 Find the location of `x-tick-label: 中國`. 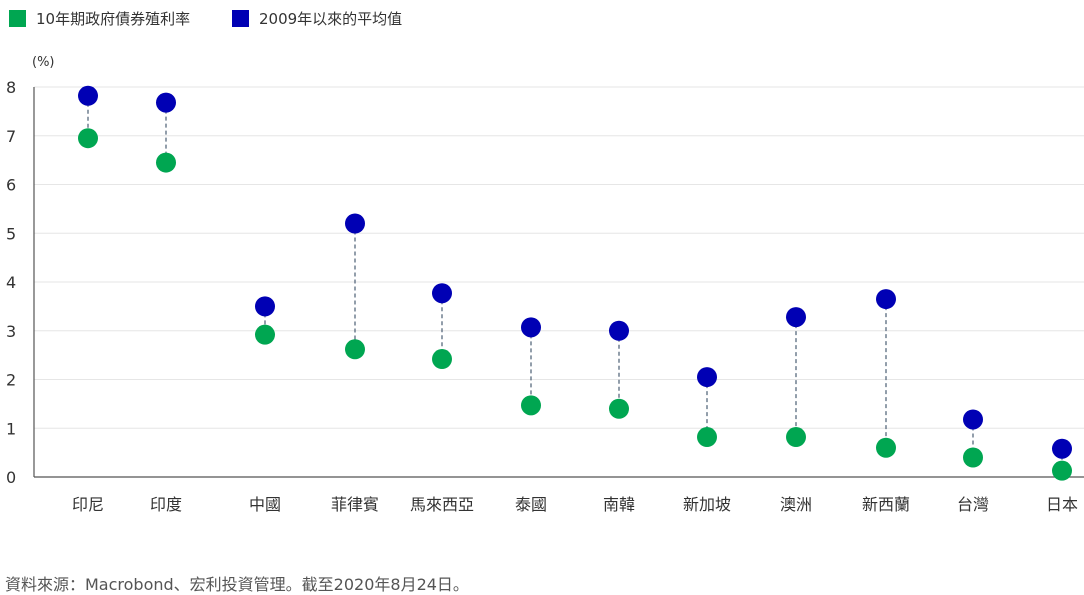

x-tick-label: 中國 is located at coordinates (265, 504).